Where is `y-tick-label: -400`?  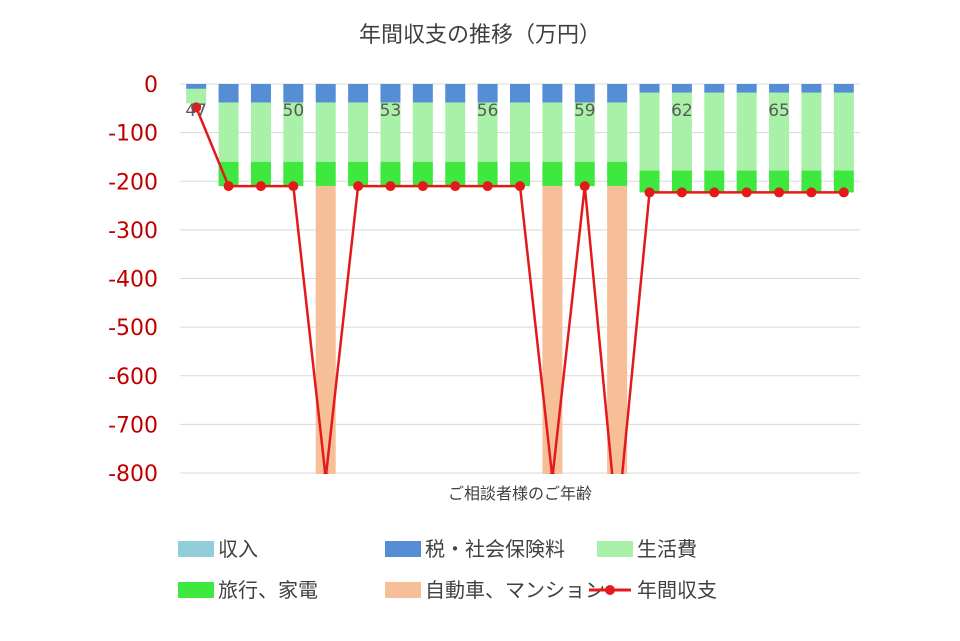 y-tick-label: -400 is located at coordinates (133, 280).